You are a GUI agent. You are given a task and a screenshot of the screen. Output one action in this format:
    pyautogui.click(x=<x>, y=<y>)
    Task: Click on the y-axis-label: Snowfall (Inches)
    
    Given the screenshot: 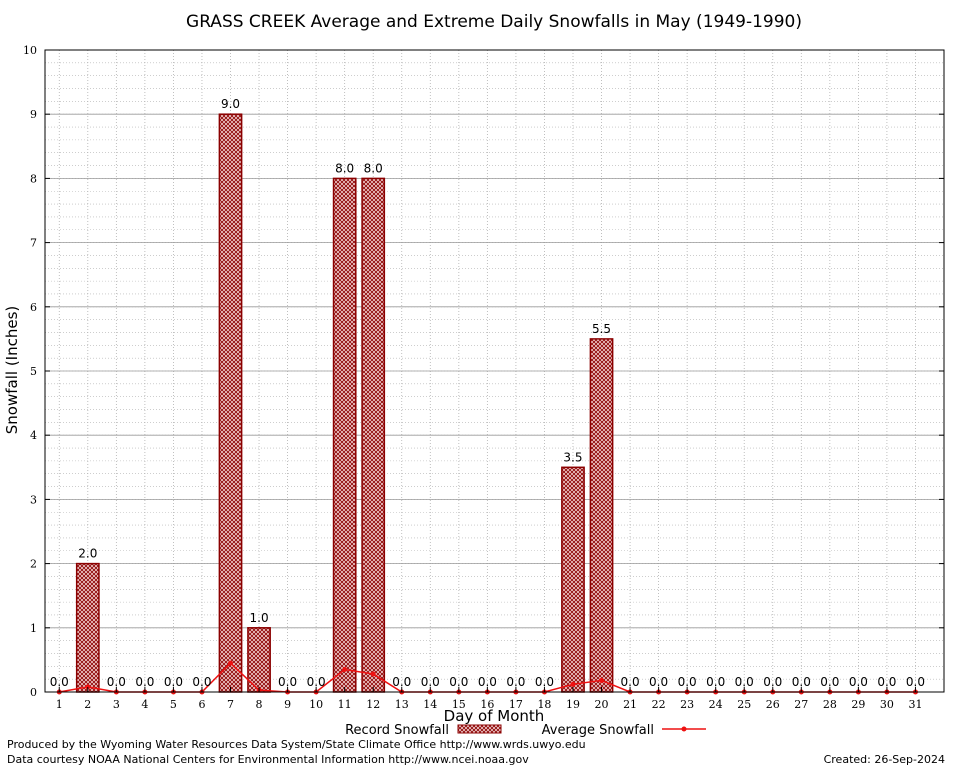 What is the action you would take?
    pyautogui.click(x=12, y=370)
    